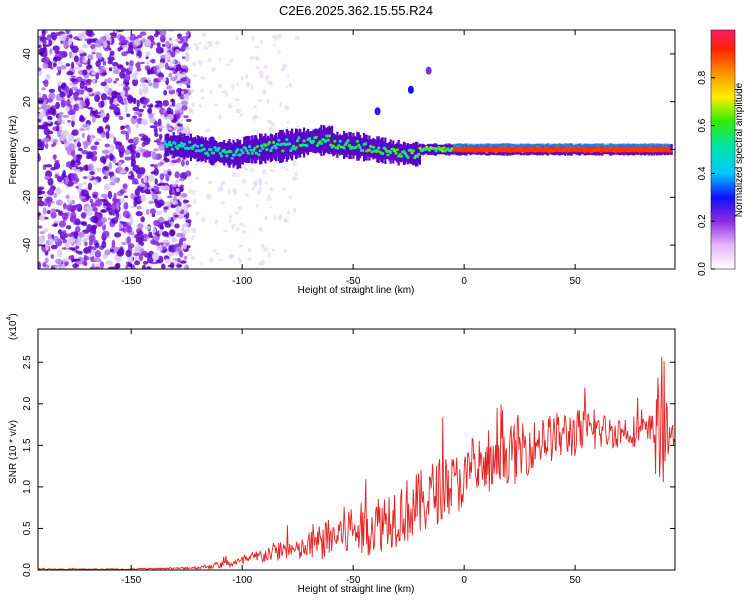 The image size is (750, 600). Describe the element at coordinates (356, 290) in the screenshot. I see `spectrogram-x-axis-label: Height of straight line (km)` at that location.